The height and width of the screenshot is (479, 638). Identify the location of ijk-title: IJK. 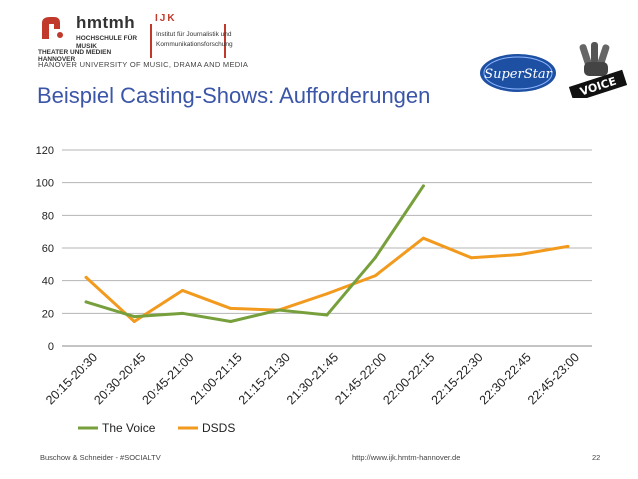
(166, 18).